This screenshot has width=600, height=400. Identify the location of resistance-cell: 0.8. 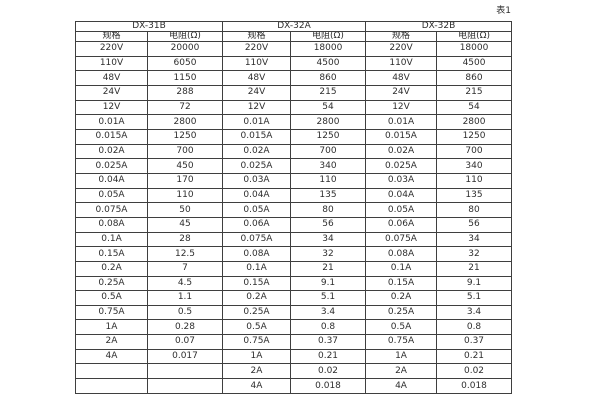
(328, 327).